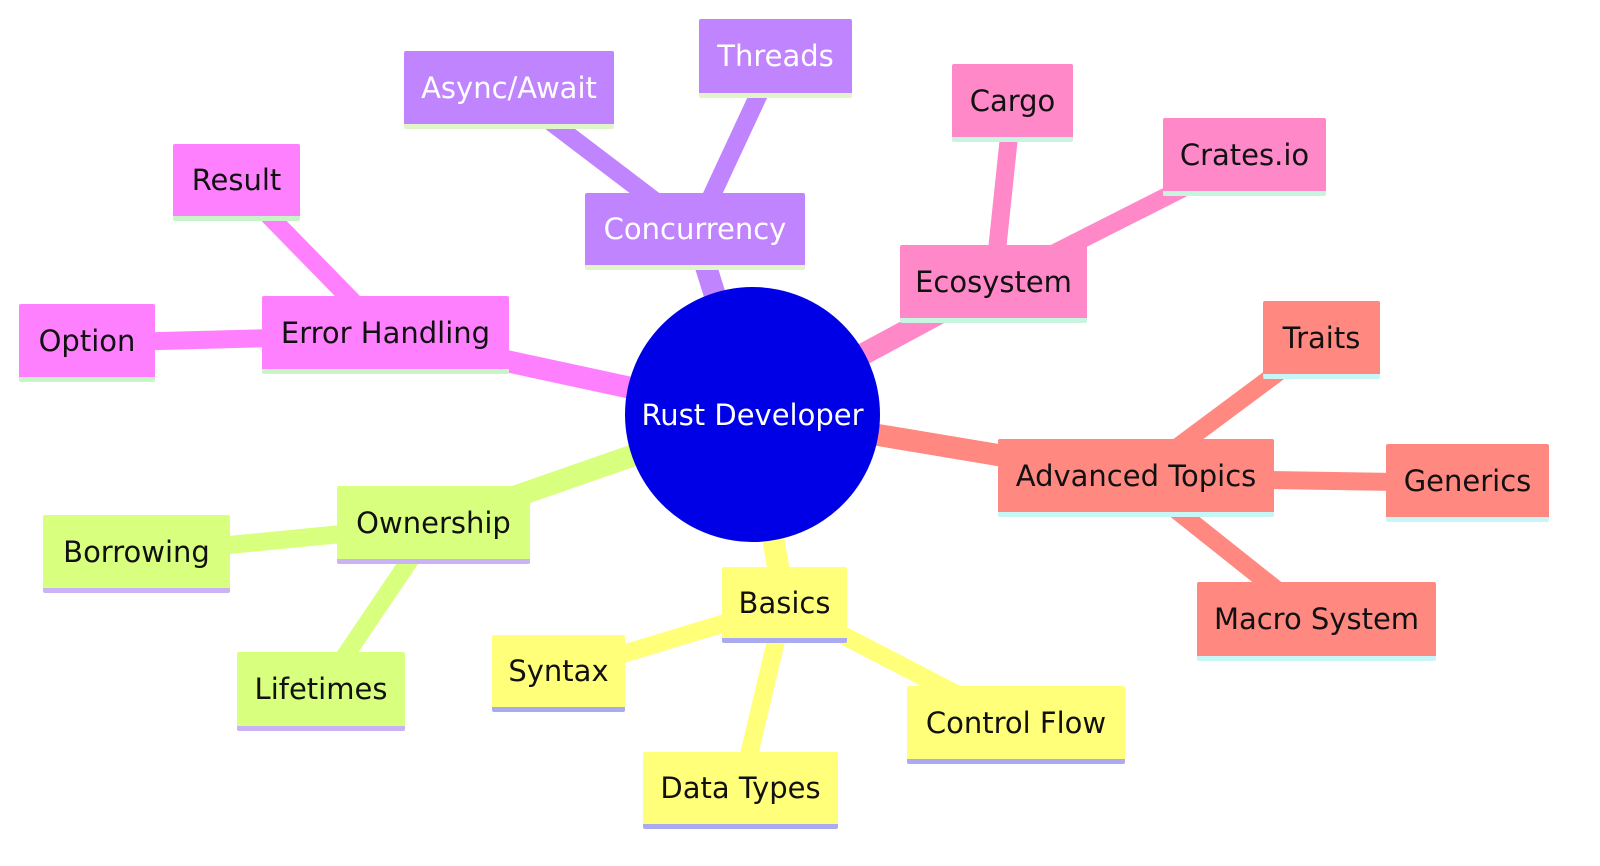 The image size is (1600, 866). I want to click on node-cargo: Cargo, so click(1012, 103).